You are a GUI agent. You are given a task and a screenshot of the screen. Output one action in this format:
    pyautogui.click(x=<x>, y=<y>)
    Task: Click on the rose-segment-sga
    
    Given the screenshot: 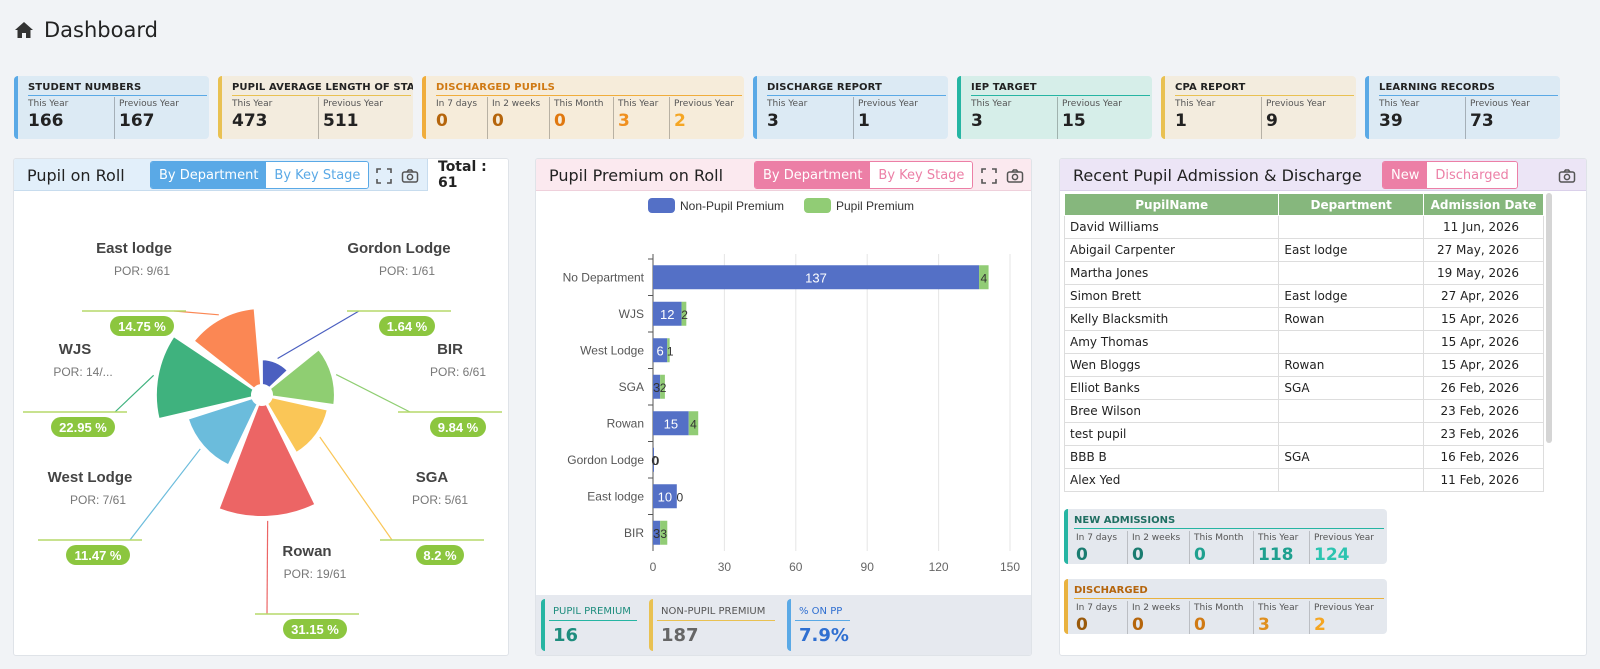 What is the action you would take?
    pyautogui.click(x=297, y=425)
    